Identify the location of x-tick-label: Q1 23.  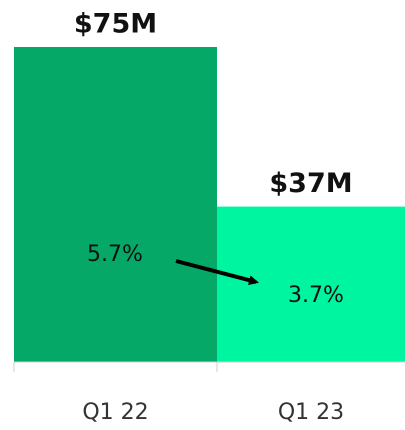
(311, 412).